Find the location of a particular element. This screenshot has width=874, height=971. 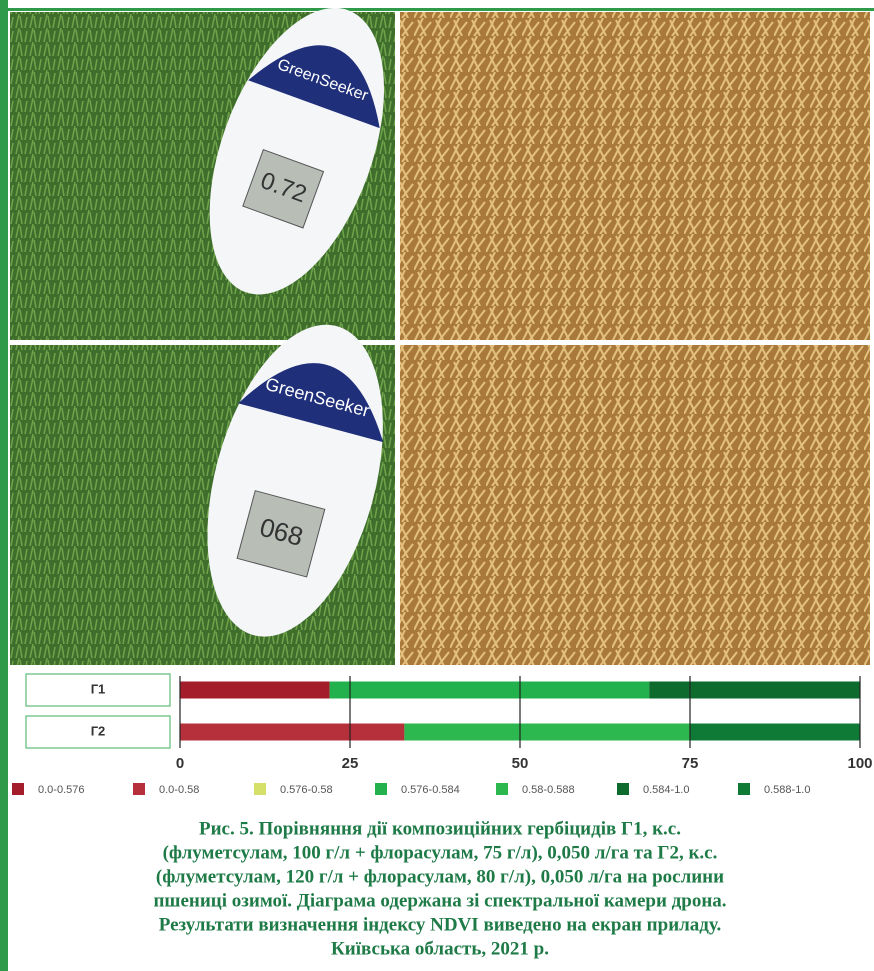

legend-label: 0.0-0.576 is located at coordinates (61, 790).